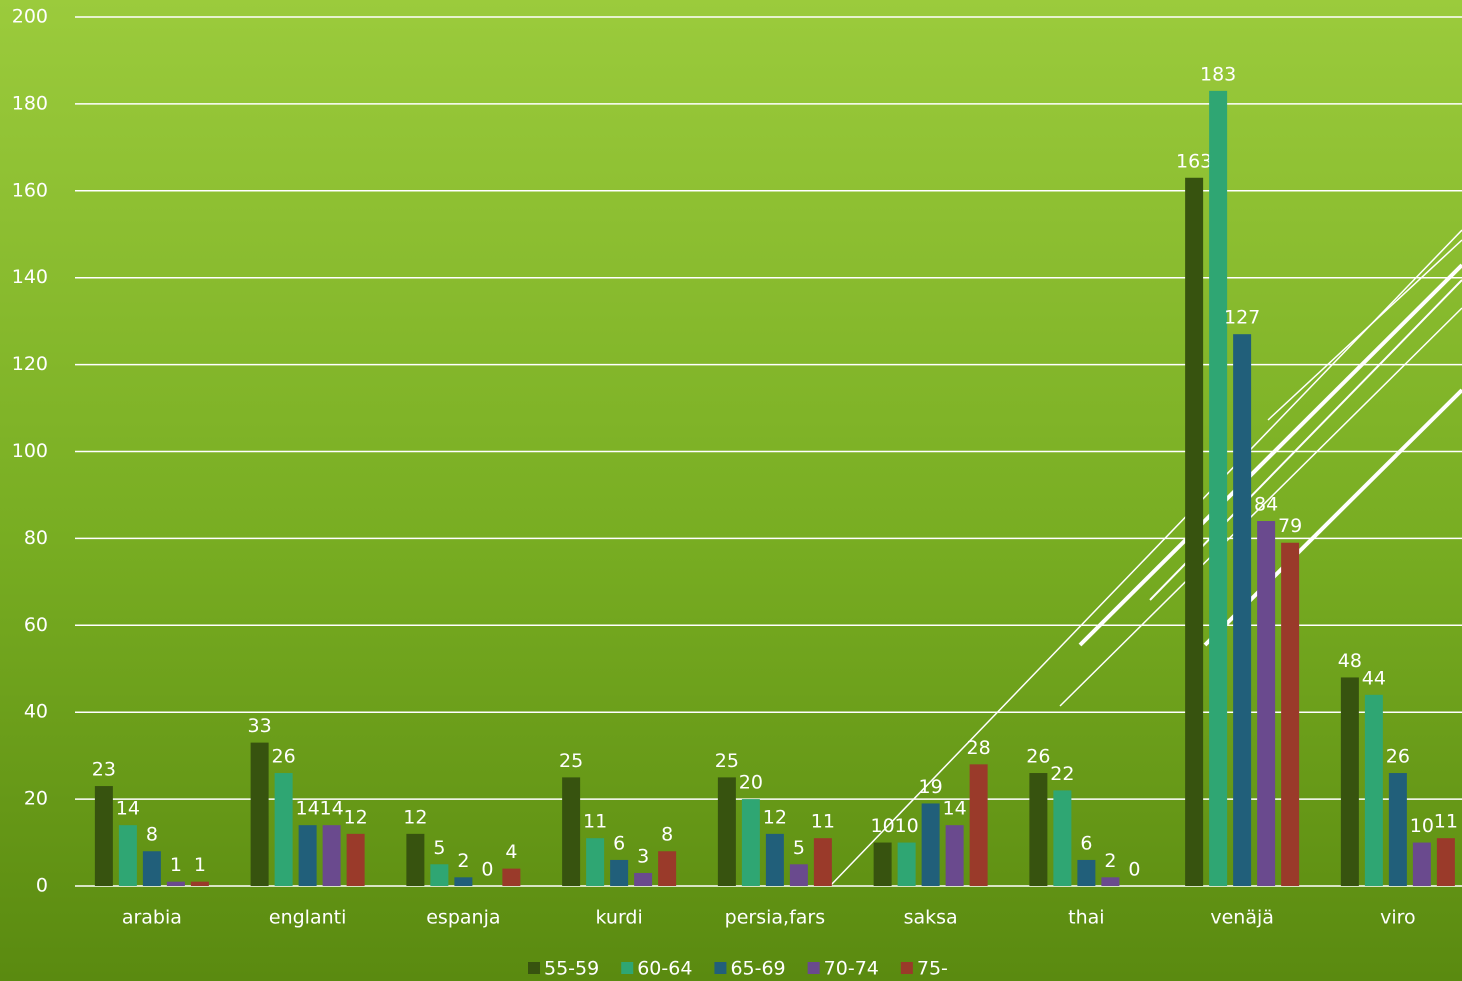 The height and width of the screenshot is (981, 1462). Describe the element at coordinates (511, 852) in the screenshot. I see `data-label: 4` at that location.